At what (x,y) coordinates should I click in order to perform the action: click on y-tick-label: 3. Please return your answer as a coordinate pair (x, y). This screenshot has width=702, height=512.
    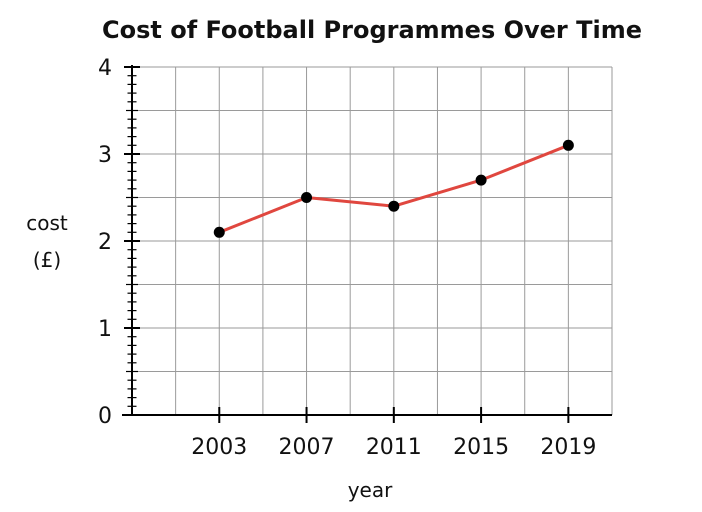
    Looking at the image, I should click on (105, 155).